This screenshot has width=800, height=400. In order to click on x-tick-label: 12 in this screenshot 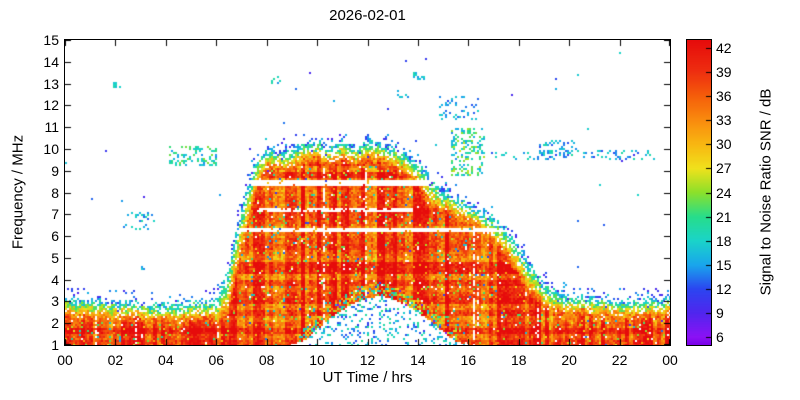, I will do `click(367, 360)`.